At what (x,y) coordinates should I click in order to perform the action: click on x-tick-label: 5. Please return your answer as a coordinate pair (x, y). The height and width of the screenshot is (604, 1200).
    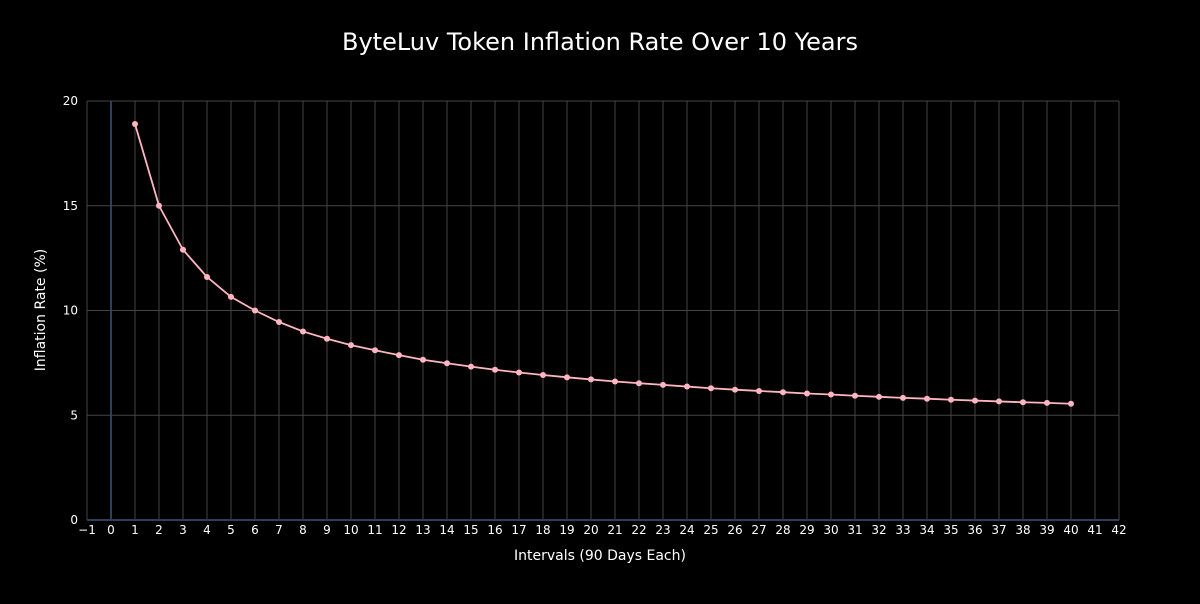
    Looking at the image, I should click on (231, 530).